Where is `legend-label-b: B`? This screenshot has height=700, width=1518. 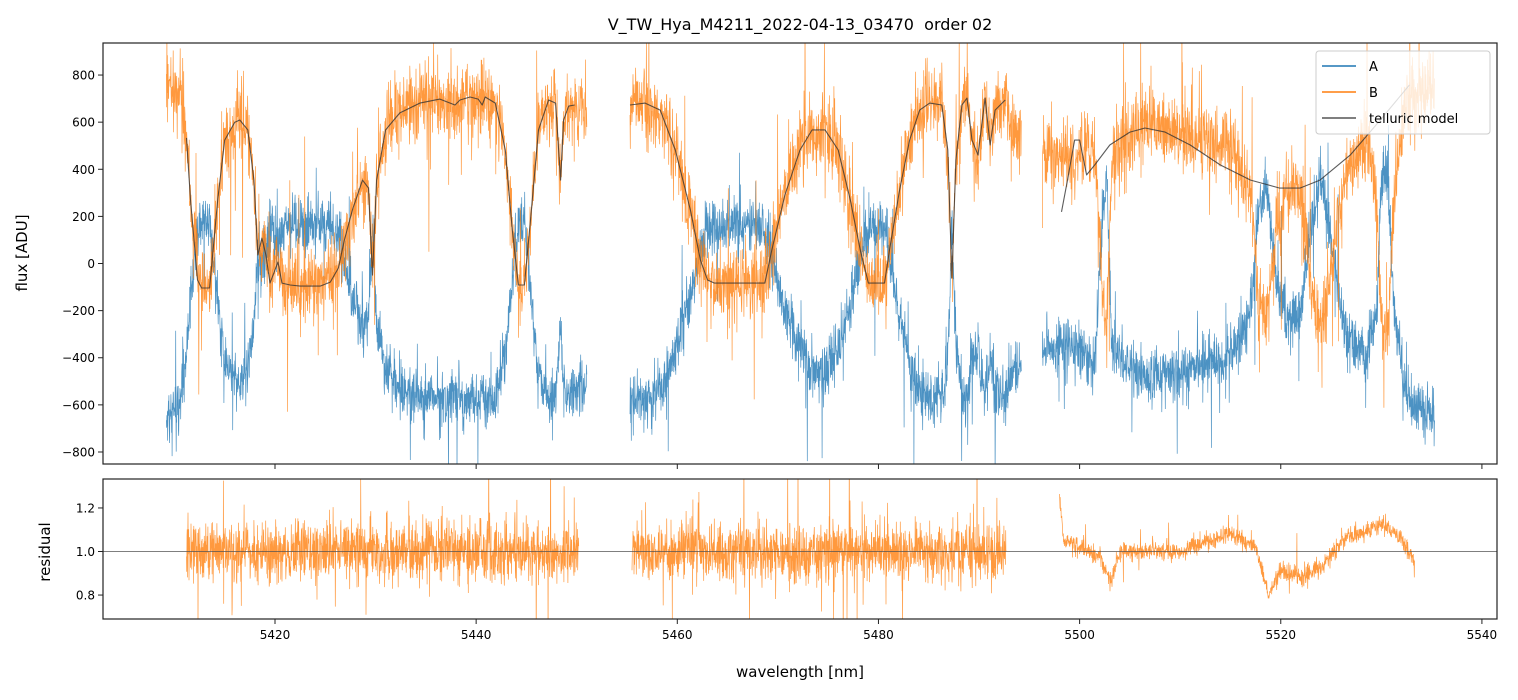
legend-label-b: B is located at coordinates (1373, 93).